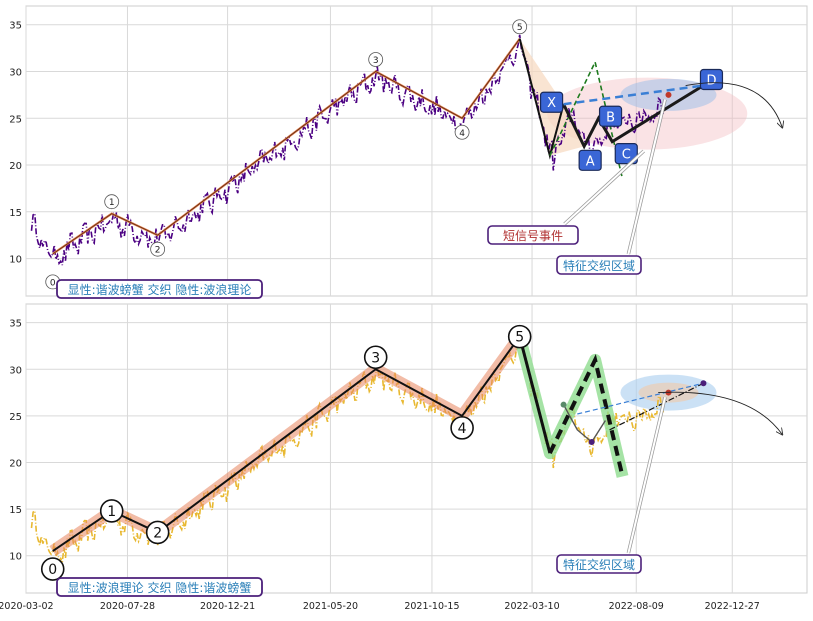 The width and height of the screenshot is (813, 621). I want to click on projection-line-dark, so click(656, 406).